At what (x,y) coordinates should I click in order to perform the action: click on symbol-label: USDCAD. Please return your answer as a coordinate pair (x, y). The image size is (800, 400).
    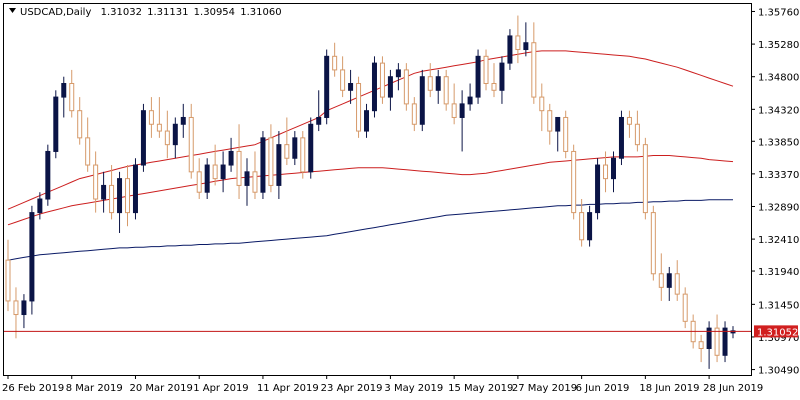
    Looking at the image, I should click on (41, 12).